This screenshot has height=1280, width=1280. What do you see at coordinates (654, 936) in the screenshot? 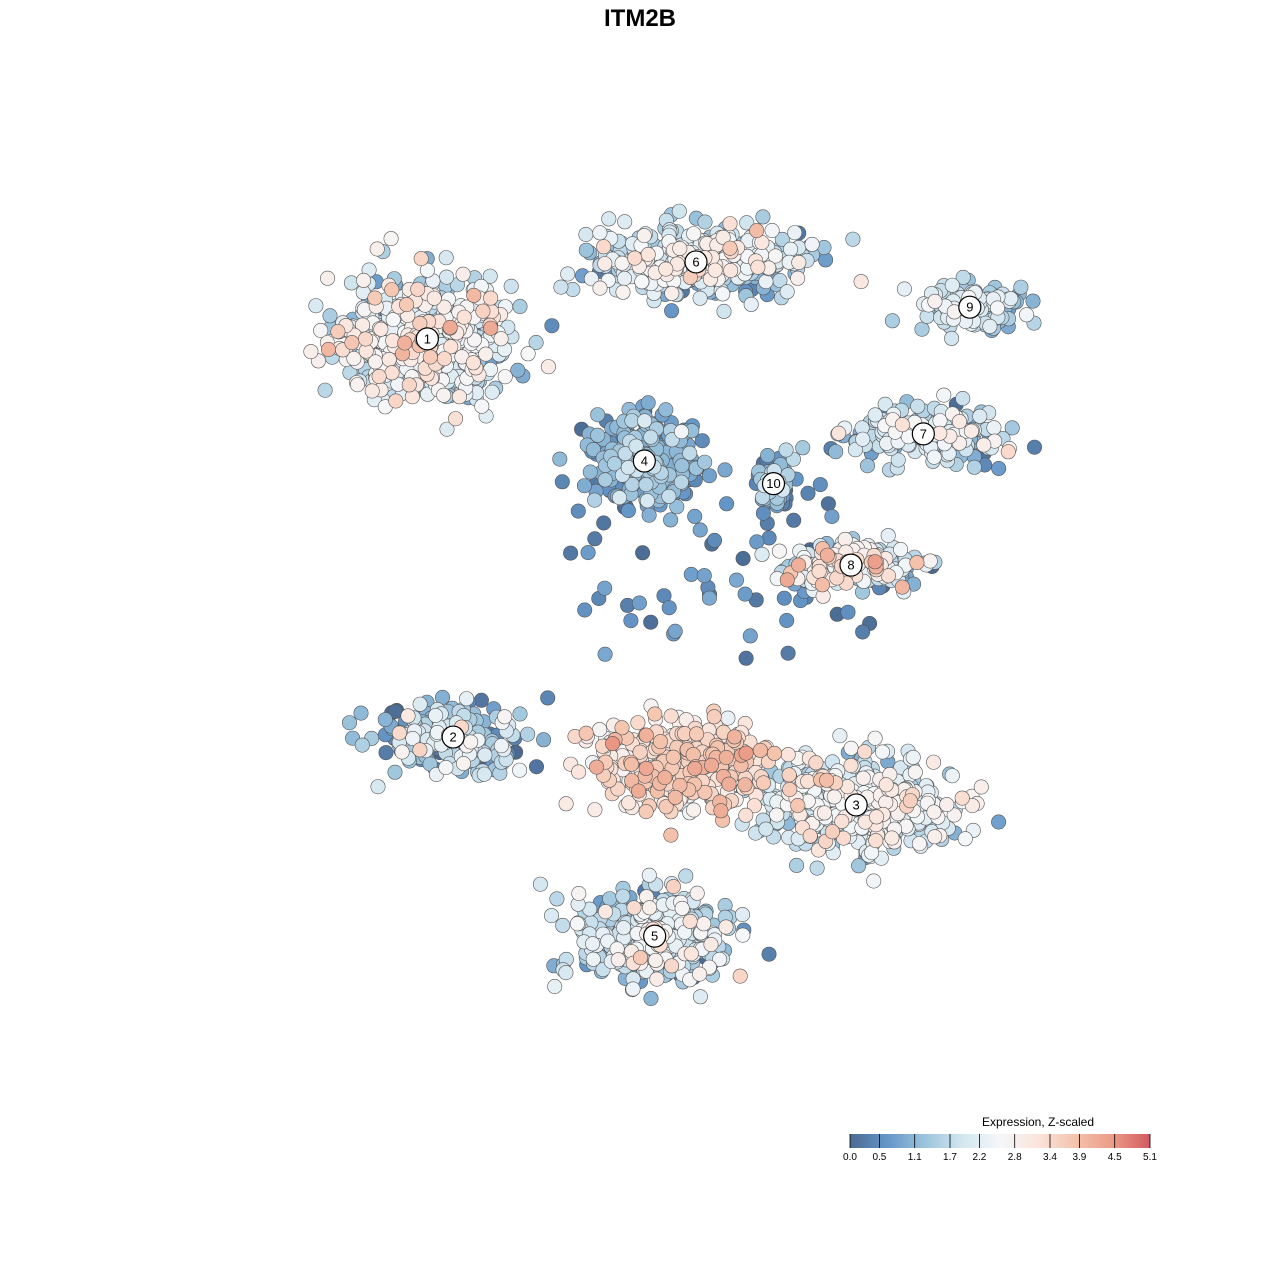
I see `cluster-label-text: 5` at bounding box center [654, 936].